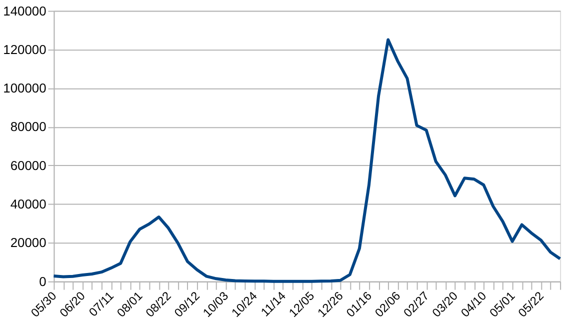 This screenshot has height=329, width=571. What do you see at coordinates (24, 88) in the screenshot?
I see `y-tick-label: 100000` at bounding box center [24, 88].